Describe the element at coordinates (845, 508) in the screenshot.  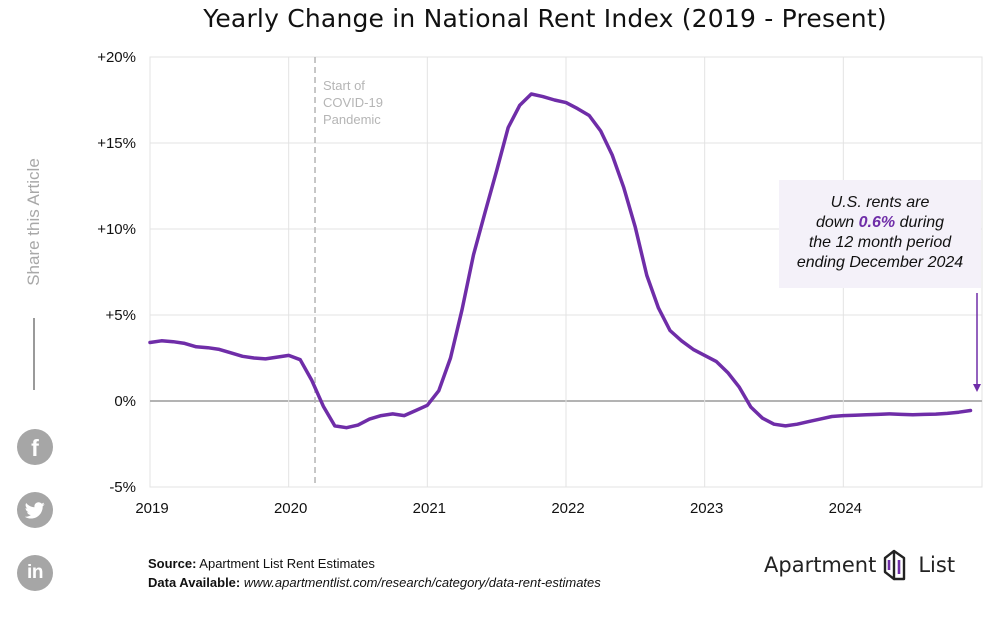
I see `x-tick-label: 2024` at that location.